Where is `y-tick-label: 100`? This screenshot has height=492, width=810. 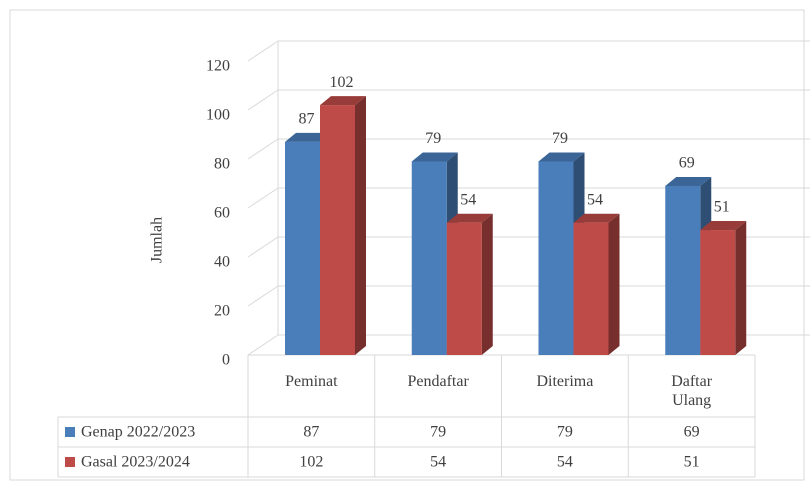
y-tick-label: 100 is located at coordinates (218, 115).